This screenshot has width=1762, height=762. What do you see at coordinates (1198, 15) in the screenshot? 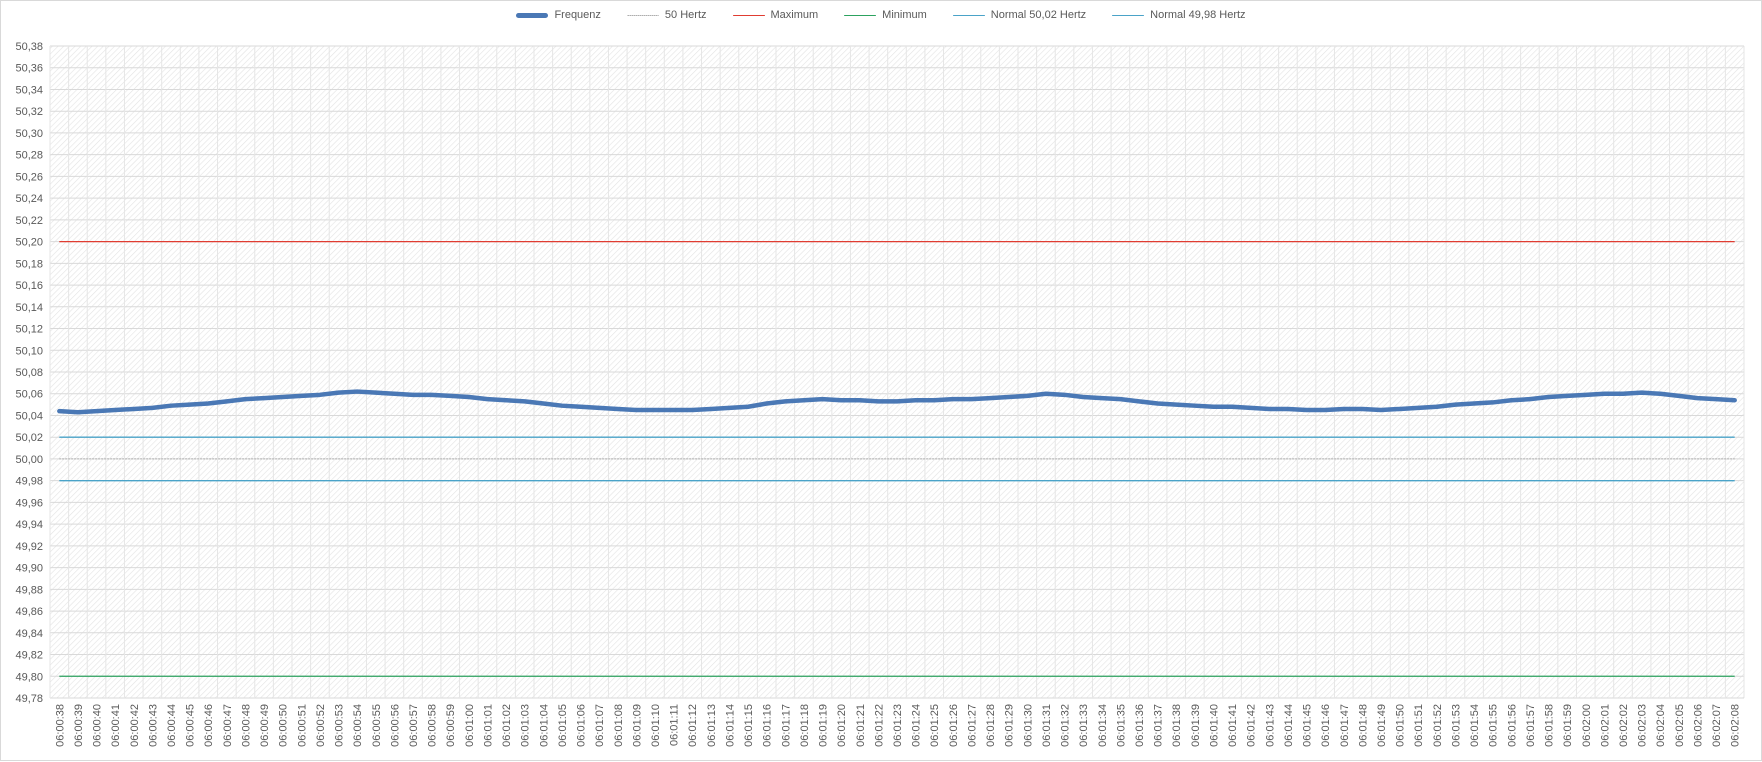
I see `legend-label: Normal 49,98 Hertz` at bounding box center [1198, 15].